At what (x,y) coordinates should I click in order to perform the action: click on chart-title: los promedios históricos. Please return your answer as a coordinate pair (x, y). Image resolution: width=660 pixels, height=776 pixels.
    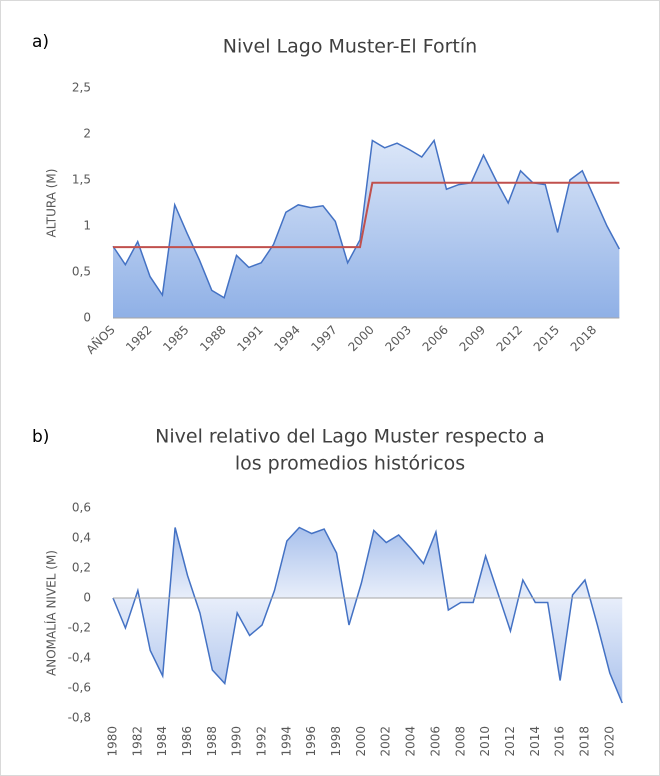
    Looking at the image, I should click on (350, 464).